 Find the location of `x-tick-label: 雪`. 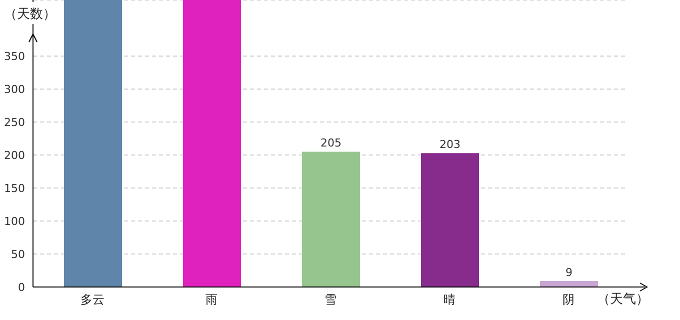

x-tick-label: 雪 is located at coordinates (330, 299).